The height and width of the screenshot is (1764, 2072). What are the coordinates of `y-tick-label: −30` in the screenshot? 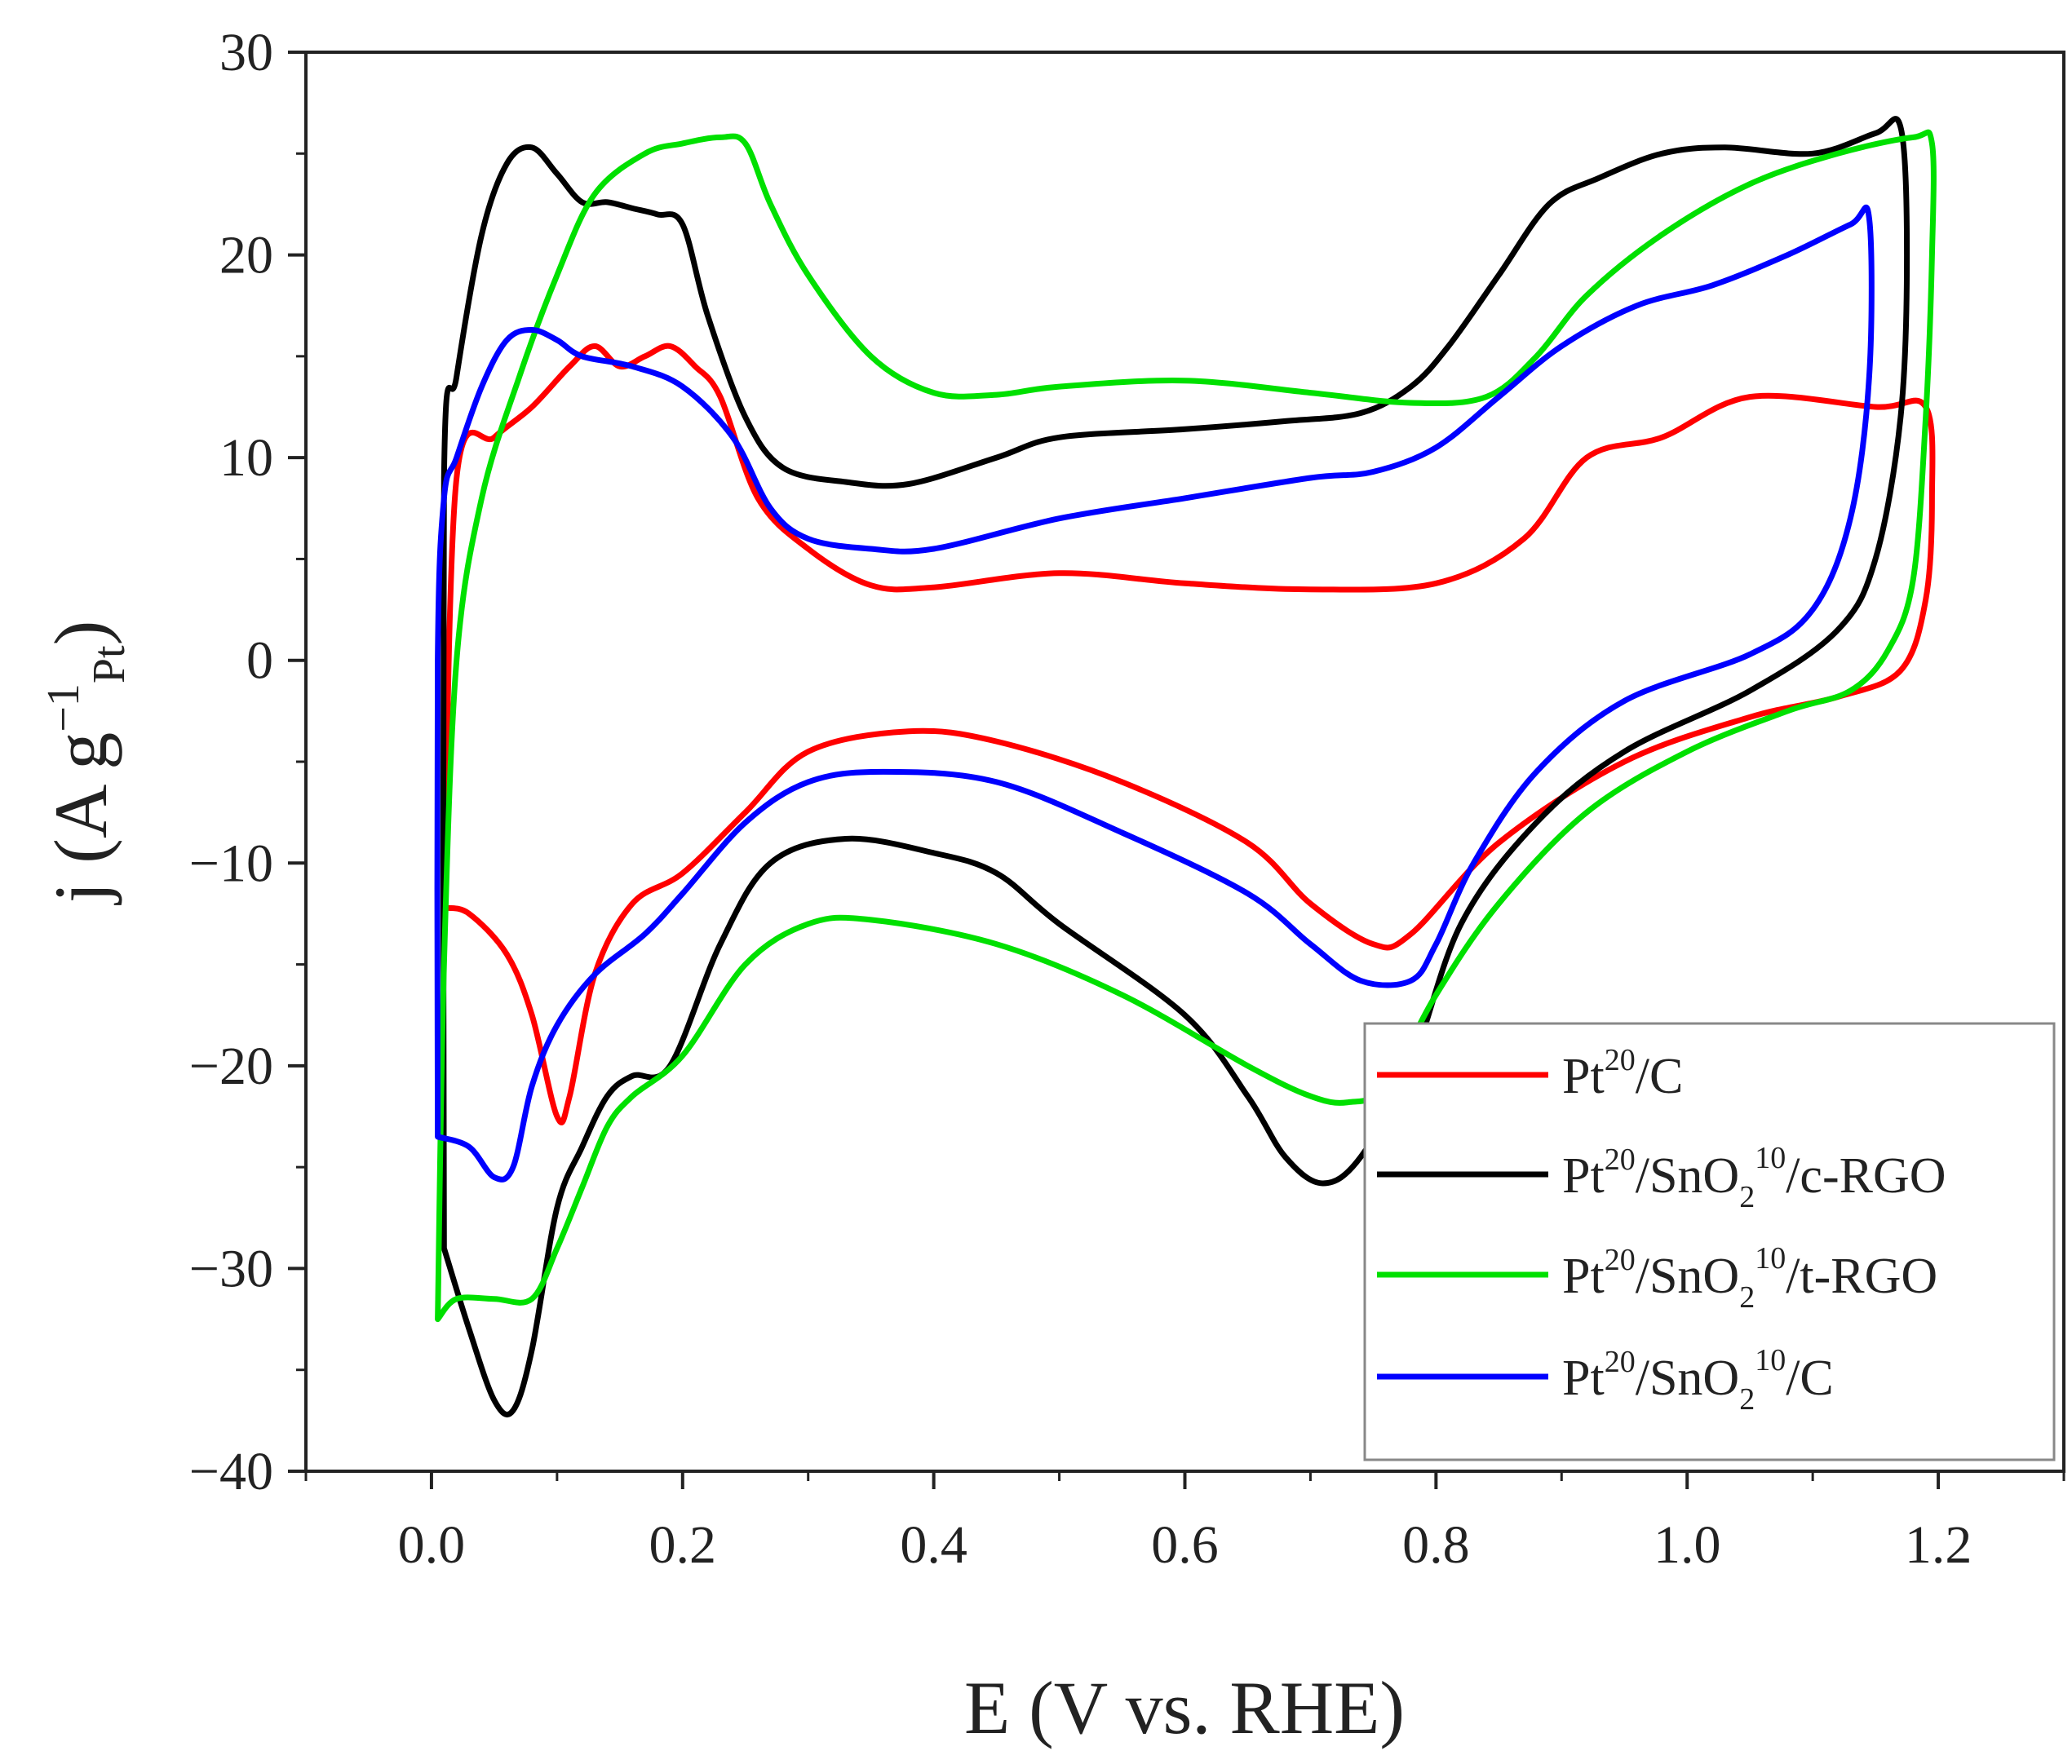 It's located at (231, 1269).